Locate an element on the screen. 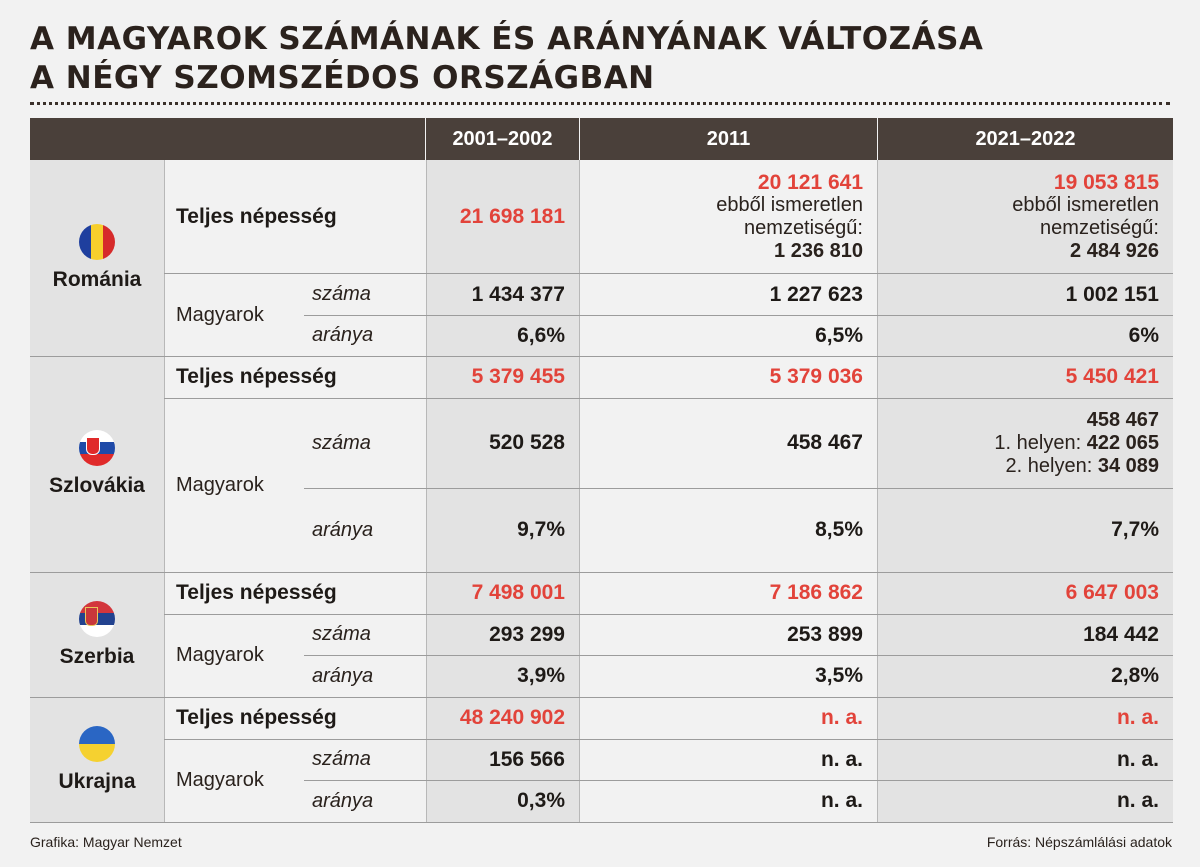 This screenshot has height=867, width=1200. sk-rank2-line: 2. helyen: 34 089 is located at coordinates (1082, 466).